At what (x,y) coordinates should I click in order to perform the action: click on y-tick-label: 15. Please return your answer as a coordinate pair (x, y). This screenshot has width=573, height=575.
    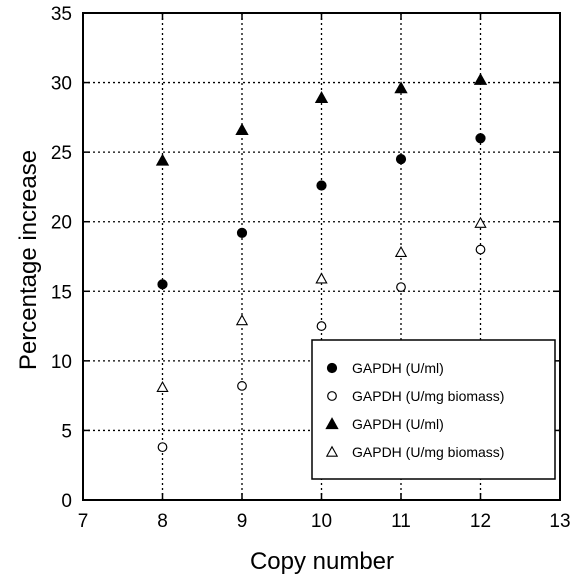
    Looking at the image, I should click on (61, 292).